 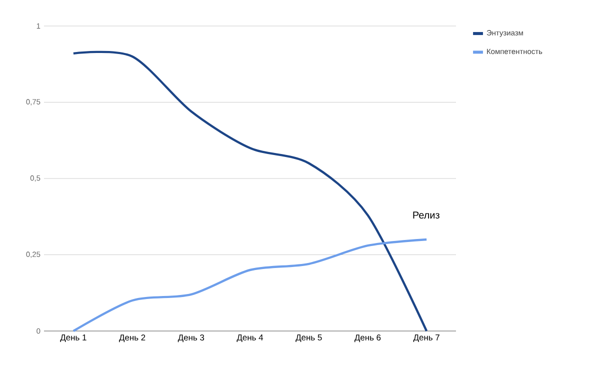 What do you see at coordinates (367, 338) in the screenshot?
I see `x-tick-label: День 6` at bounding box center [367, 338].